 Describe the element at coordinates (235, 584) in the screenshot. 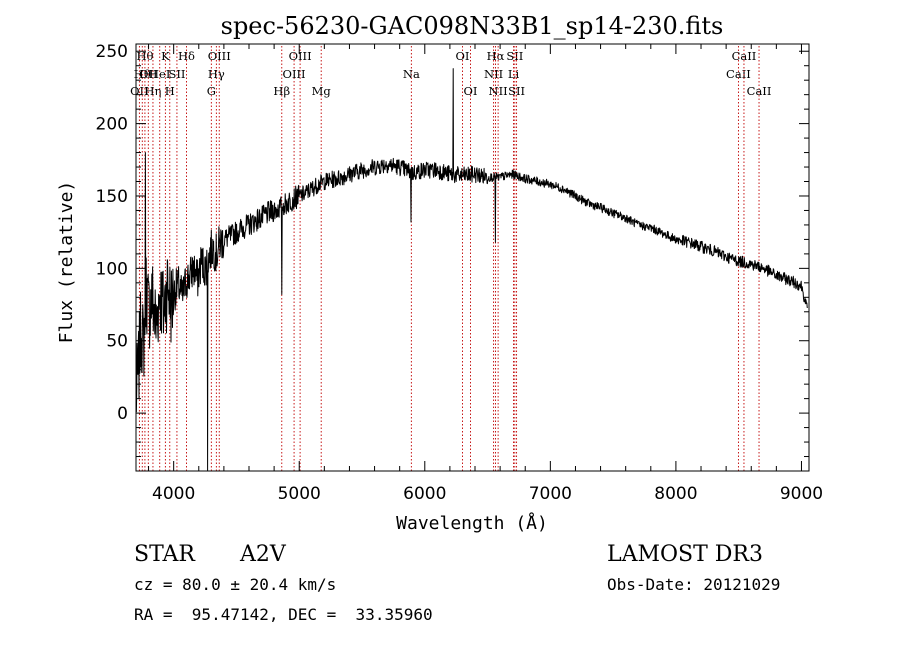

I see `redshift-readout: cz = 80.0 ± 20.4 km/s` at that location.